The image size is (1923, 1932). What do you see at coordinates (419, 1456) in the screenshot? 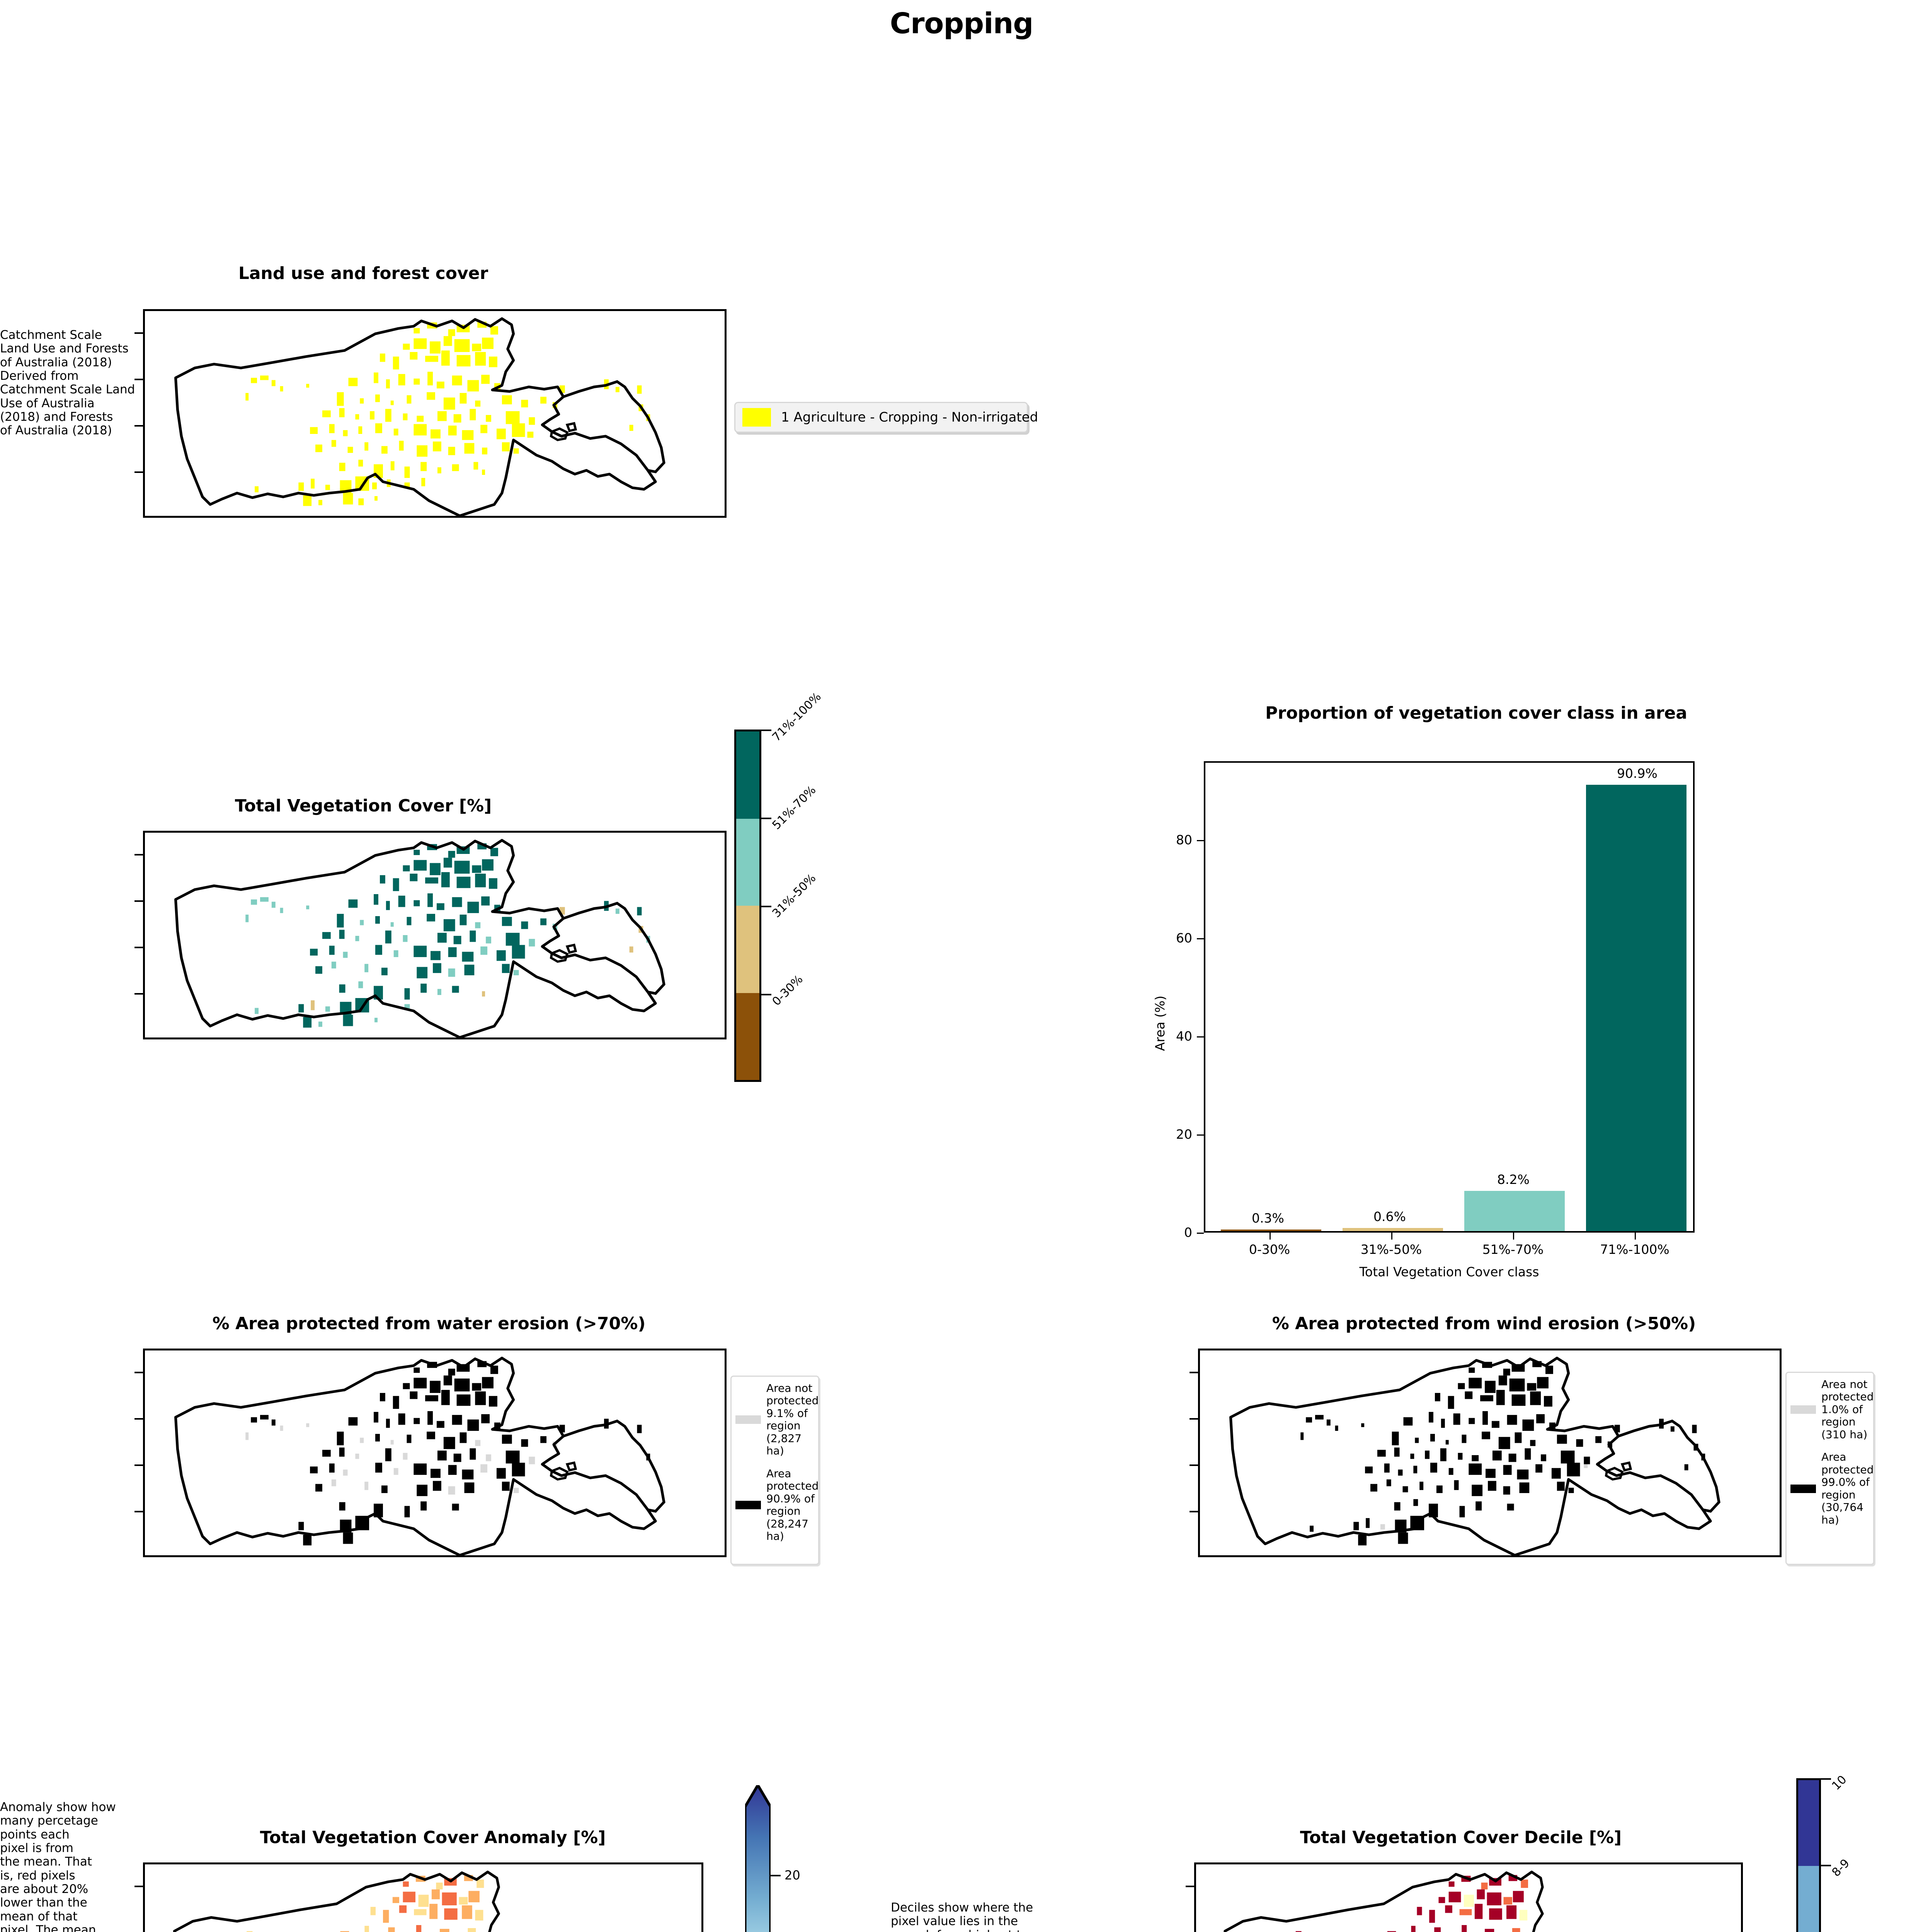
I see `water-erosion-map-graphic` at bounding box center [419, 1456].